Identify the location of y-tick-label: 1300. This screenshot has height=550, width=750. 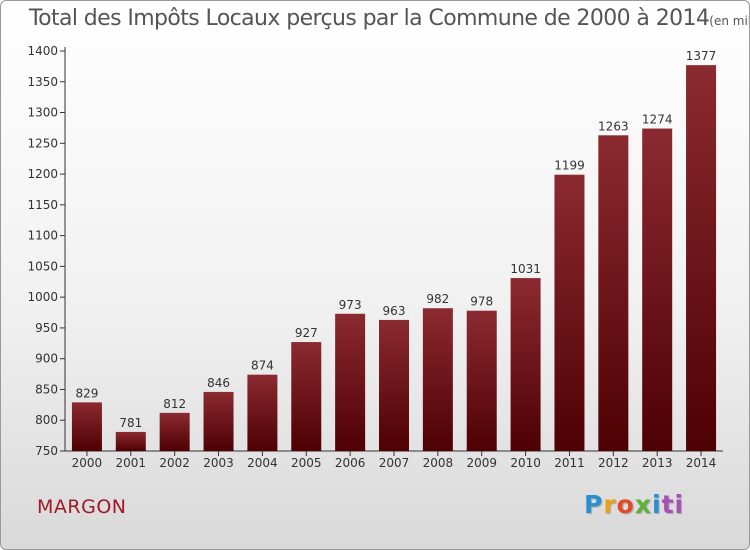
(42, 113).